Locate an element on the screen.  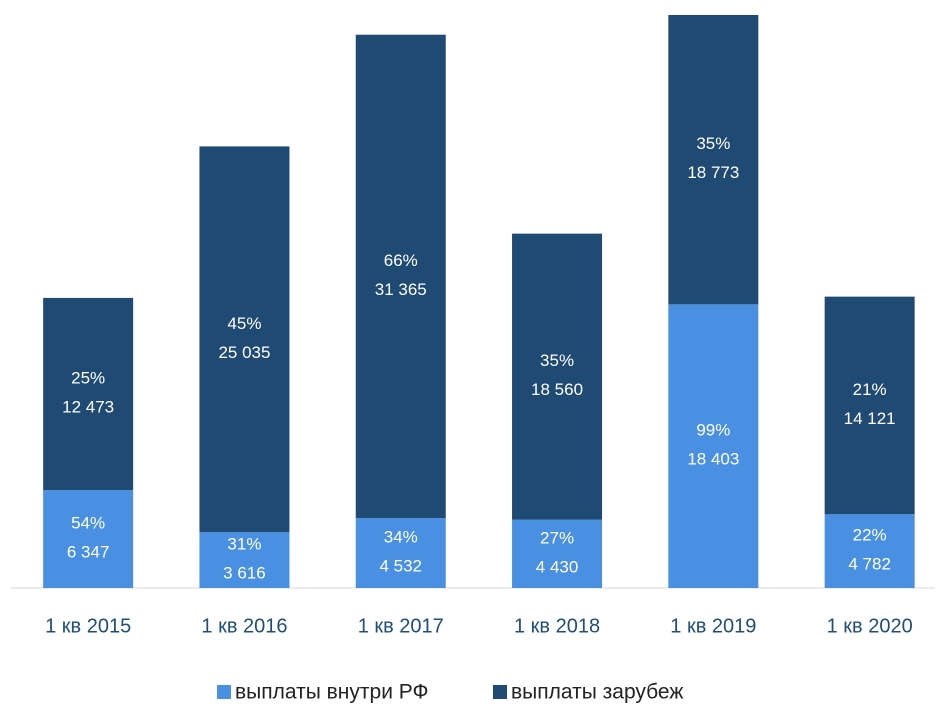
percent-label: 27% is located at coordinates (557, 537).